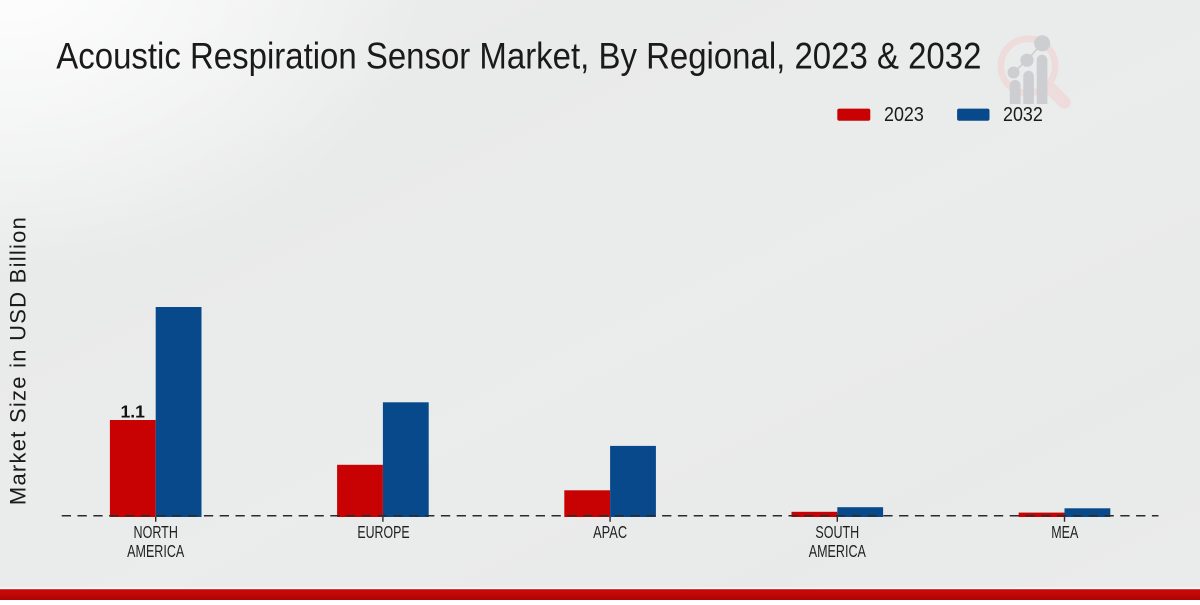  I want to click on svg-text: Market Size in USD Billion, so click(17, 360).